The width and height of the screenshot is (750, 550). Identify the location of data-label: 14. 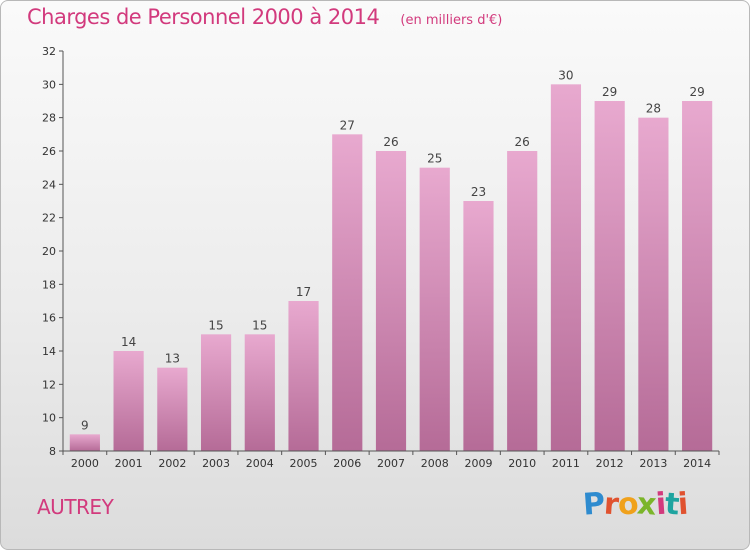
(128, 342).